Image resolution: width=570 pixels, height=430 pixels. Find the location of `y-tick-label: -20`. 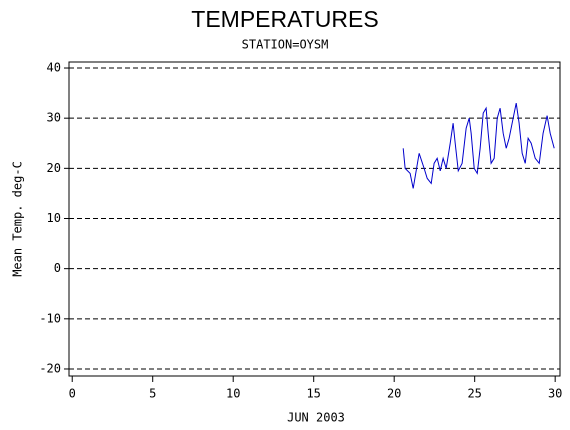

y-tick-label: -20 is located at coordinates (50, 368).